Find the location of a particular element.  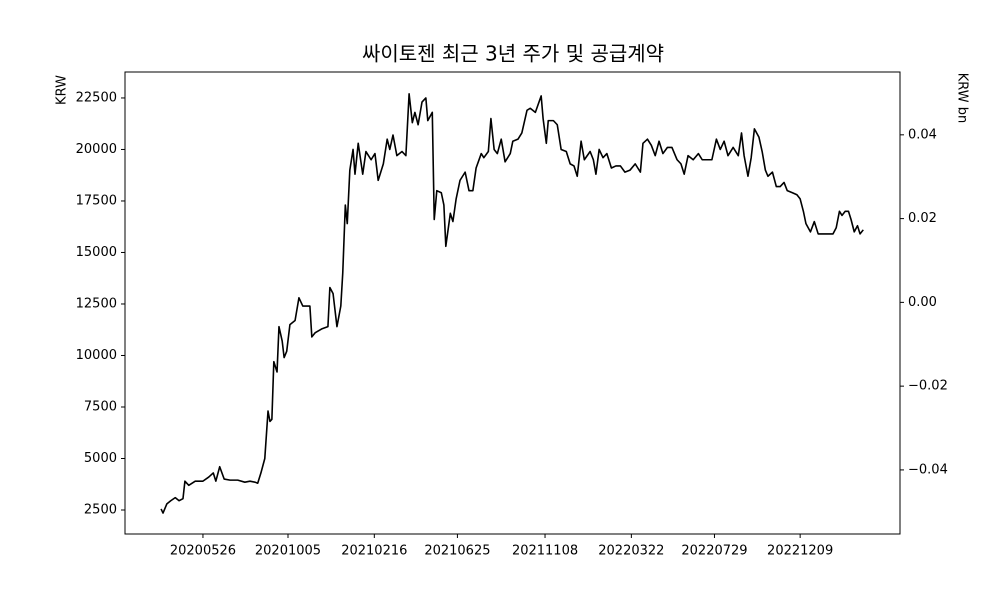

y-tick-label: 22500 is located at coordinates (96, 97).